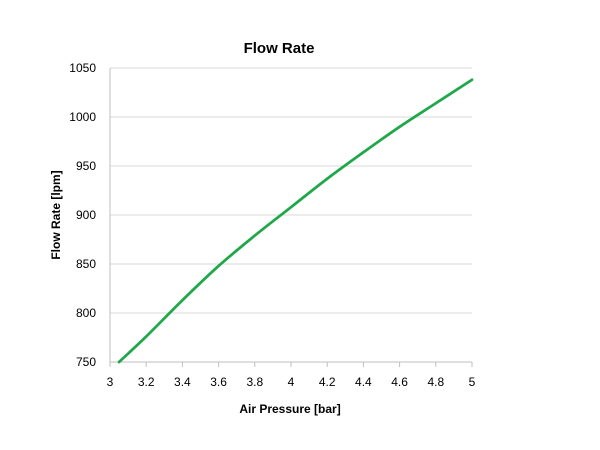  What do you see at coordinates (86, 166) in the screenshot?
I see `y-tick-label: 950` at bounding box center [86, 166].